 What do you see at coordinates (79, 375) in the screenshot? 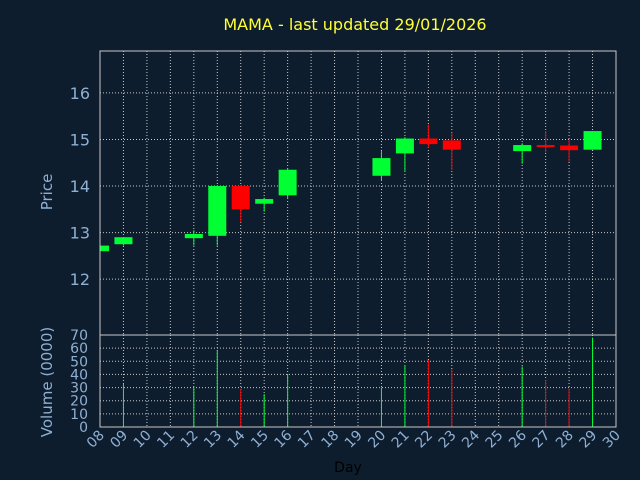
I see `volume-tick-label: 40` at bounding box center [79, 375].